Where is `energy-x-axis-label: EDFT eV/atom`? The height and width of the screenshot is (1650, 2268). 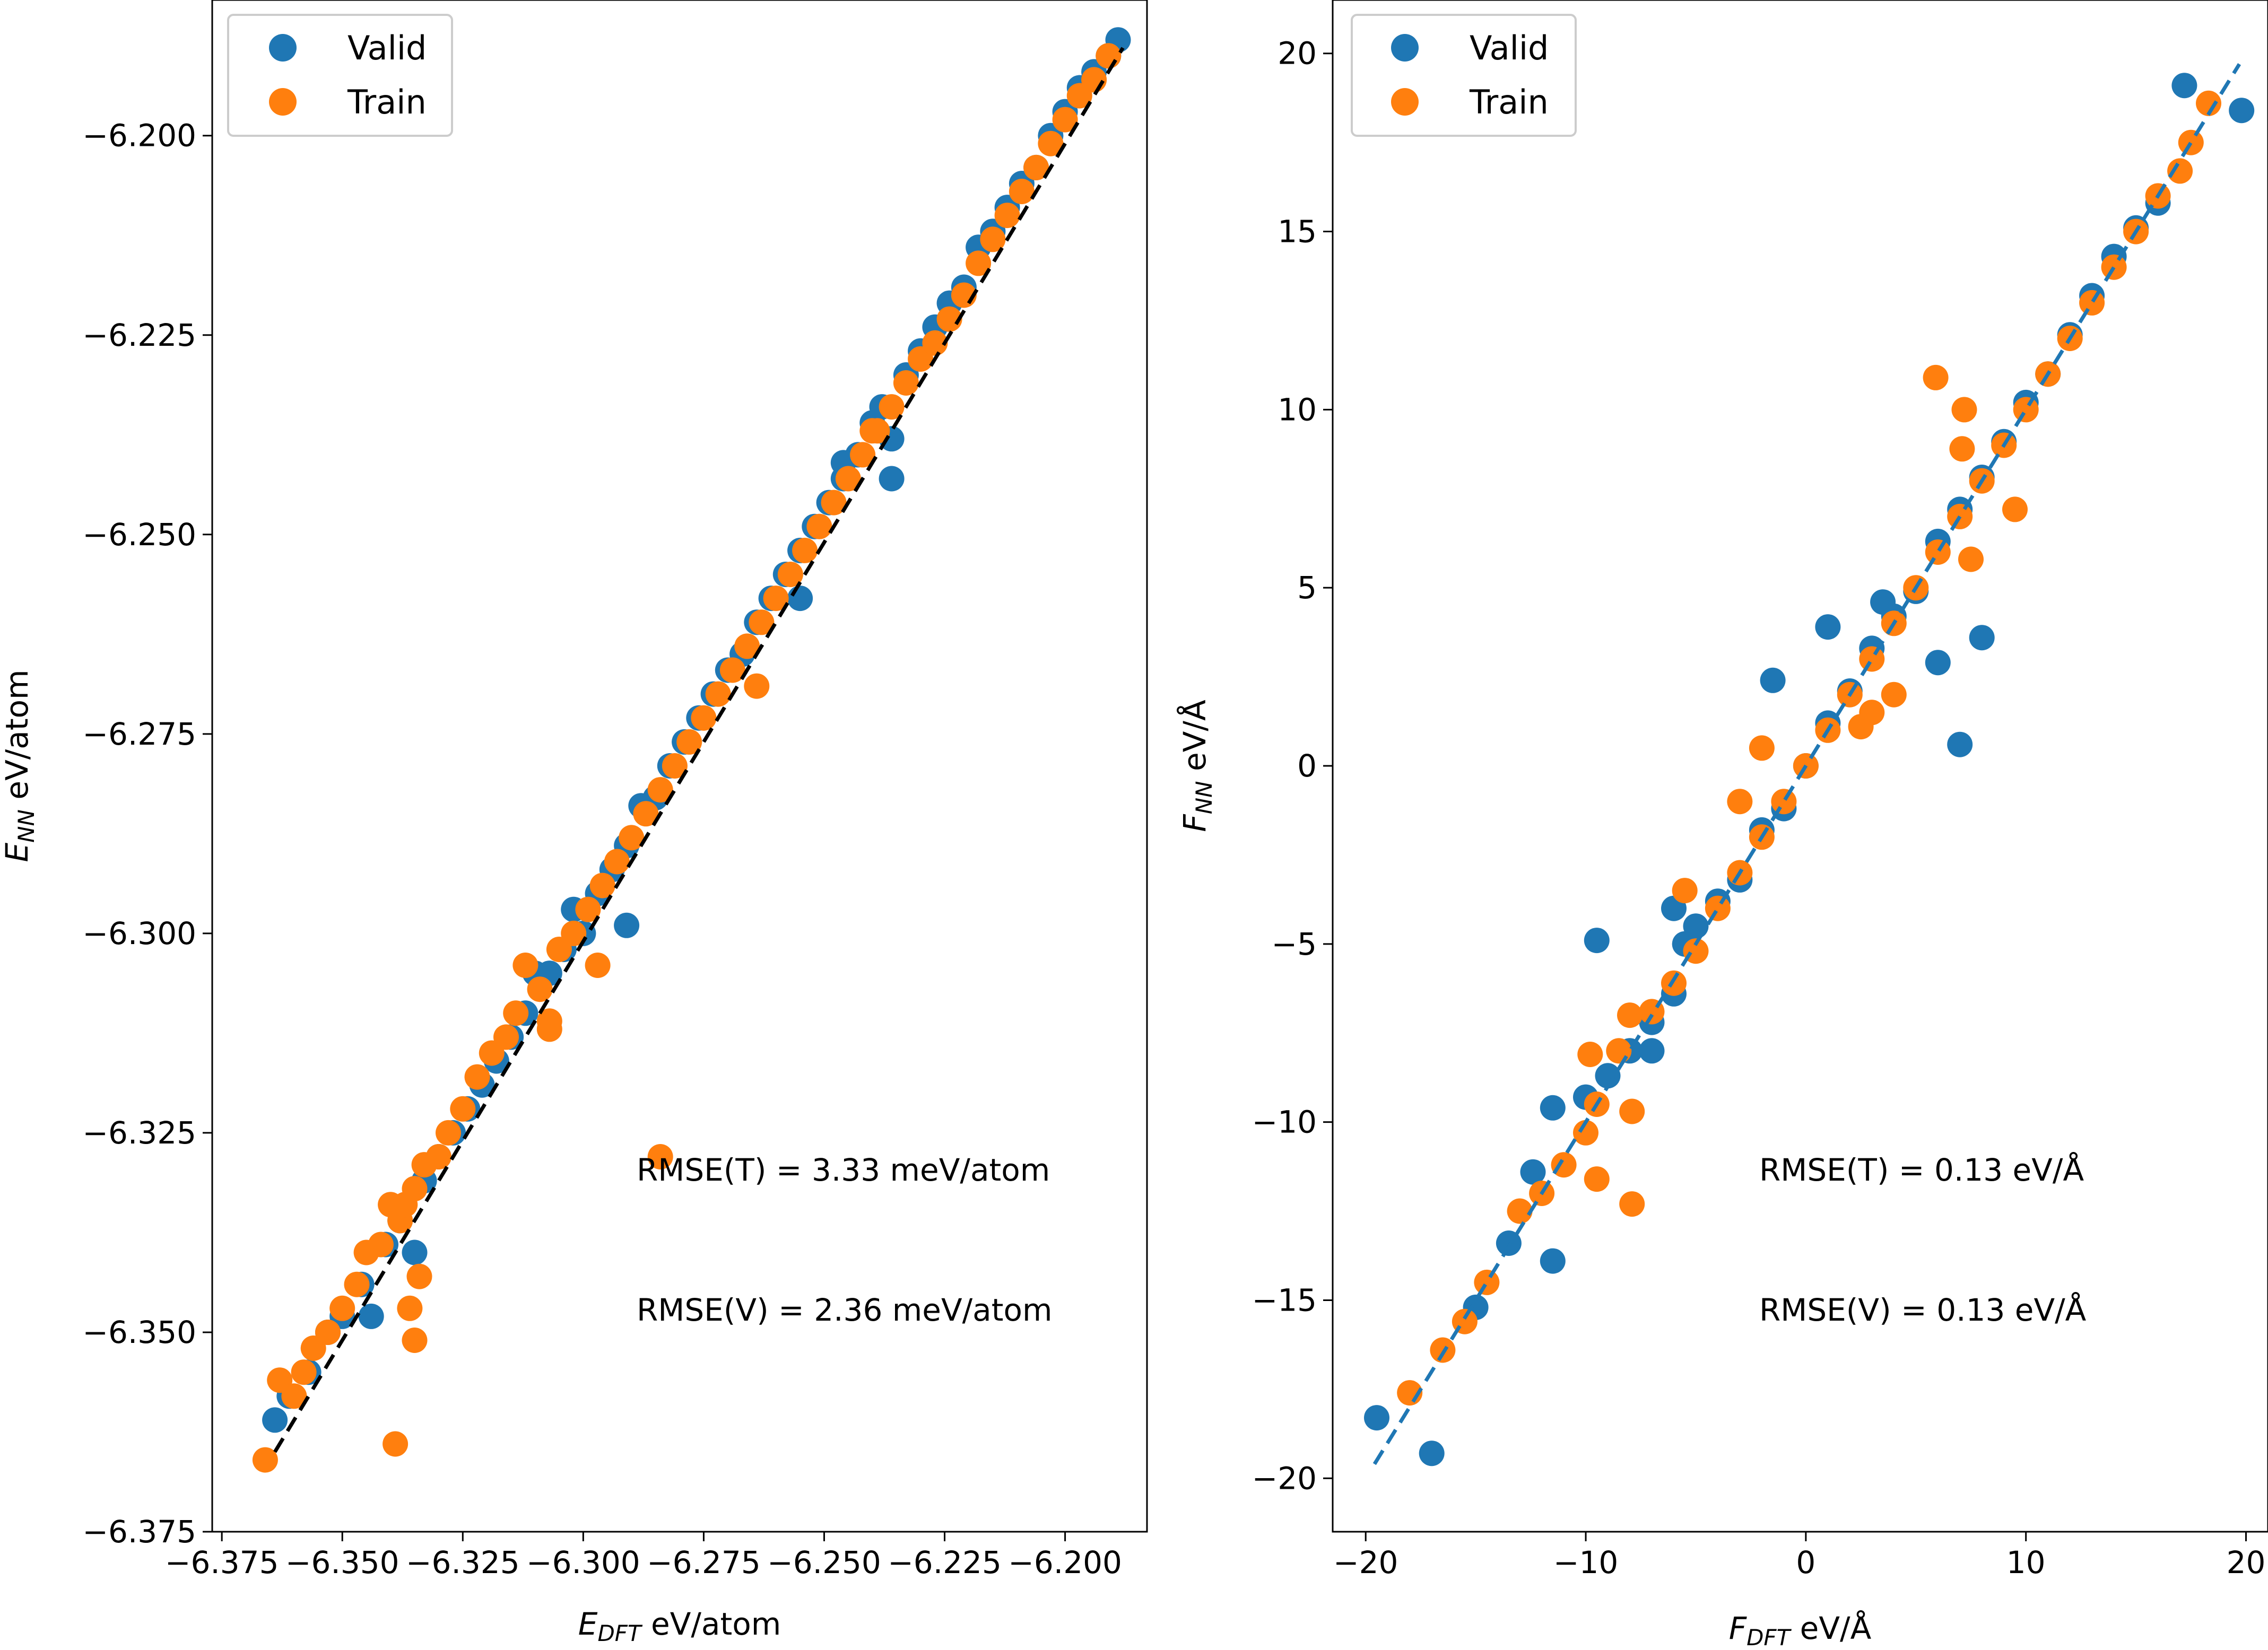
energy-x-axis-label: EDFT eV/atom is located at coordinates (679, 1626).